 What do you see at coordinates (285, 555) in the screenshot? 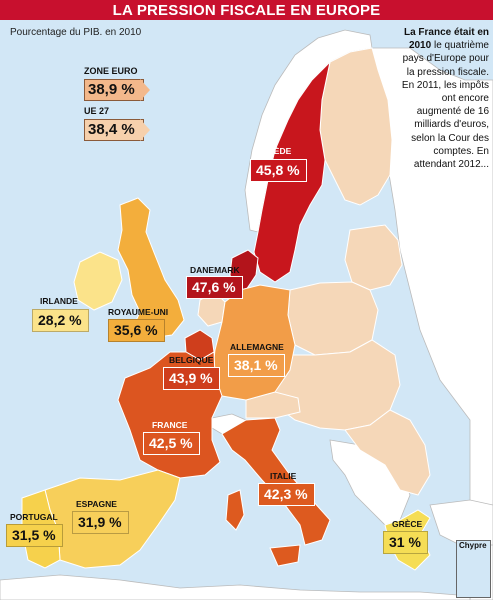
I see `sicily-shape` at bounding box center [285, 555].